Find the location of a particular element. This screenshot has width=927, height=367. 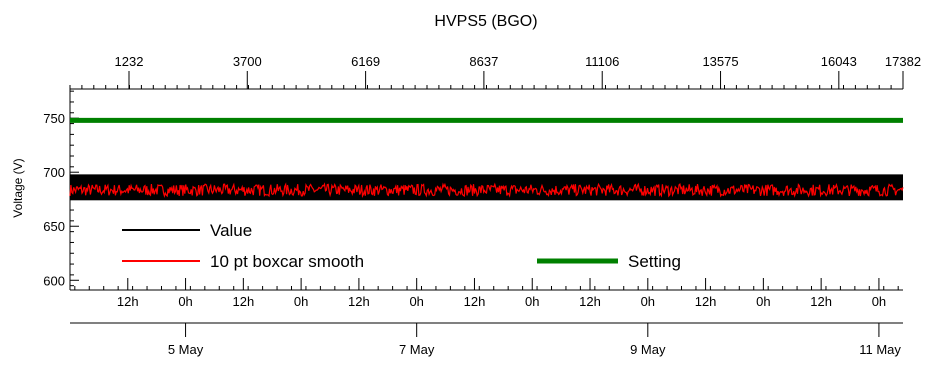

top-tick-label: 1232 is located at coordinates (129, 61).